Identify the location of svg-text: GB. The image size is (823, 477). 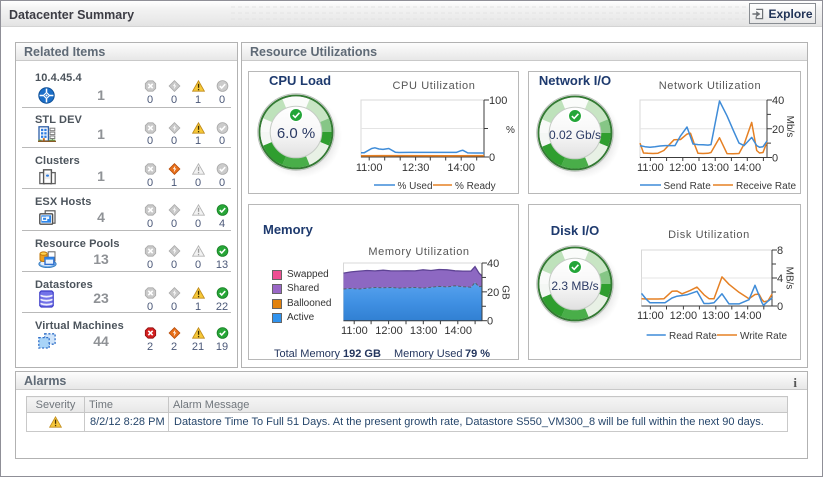
(505, 292).